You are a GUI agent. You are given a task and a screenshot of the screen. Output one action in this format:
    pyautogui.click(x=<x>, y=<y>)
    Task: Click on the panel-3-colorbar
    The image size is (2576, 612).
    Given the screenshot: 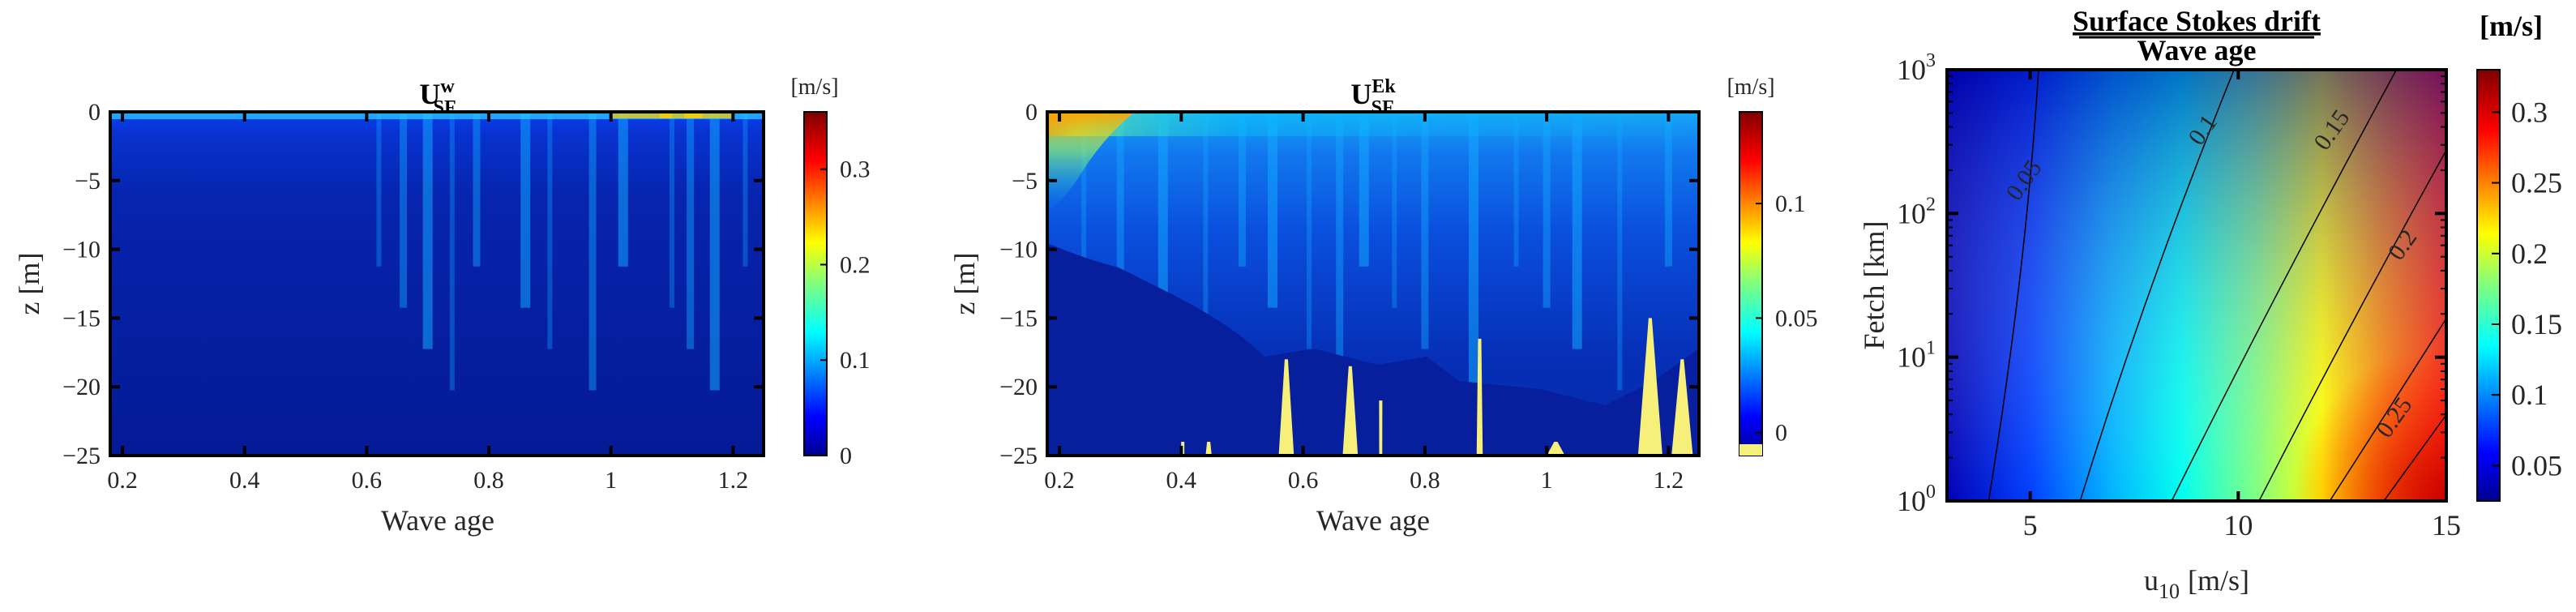 What is the action you would take?
    pyautogui.click(x=2488, y=285)
    